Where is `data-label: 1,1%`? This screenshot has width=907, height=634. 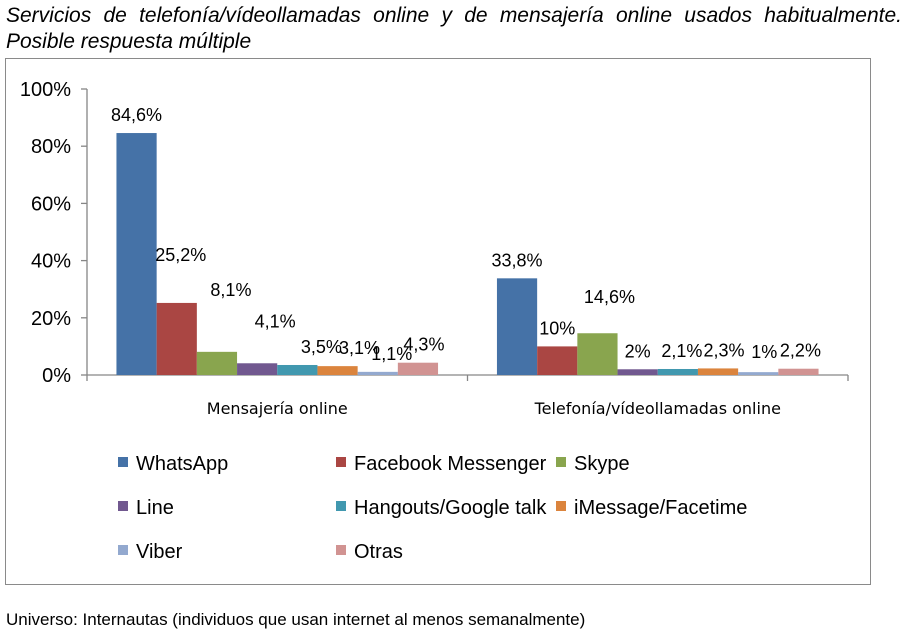
data-label: 1,1% is located at coordinates (391, 354).